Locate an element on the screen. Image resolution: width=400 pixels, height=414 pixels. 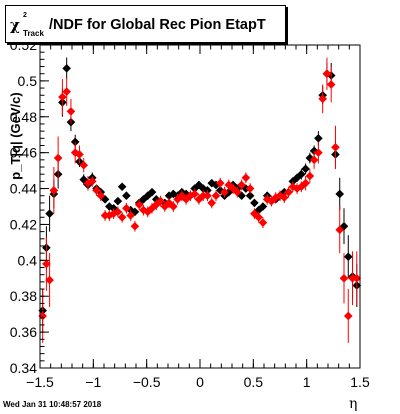
y-tick-label: 0.34 is located at coordinates (23, 368).